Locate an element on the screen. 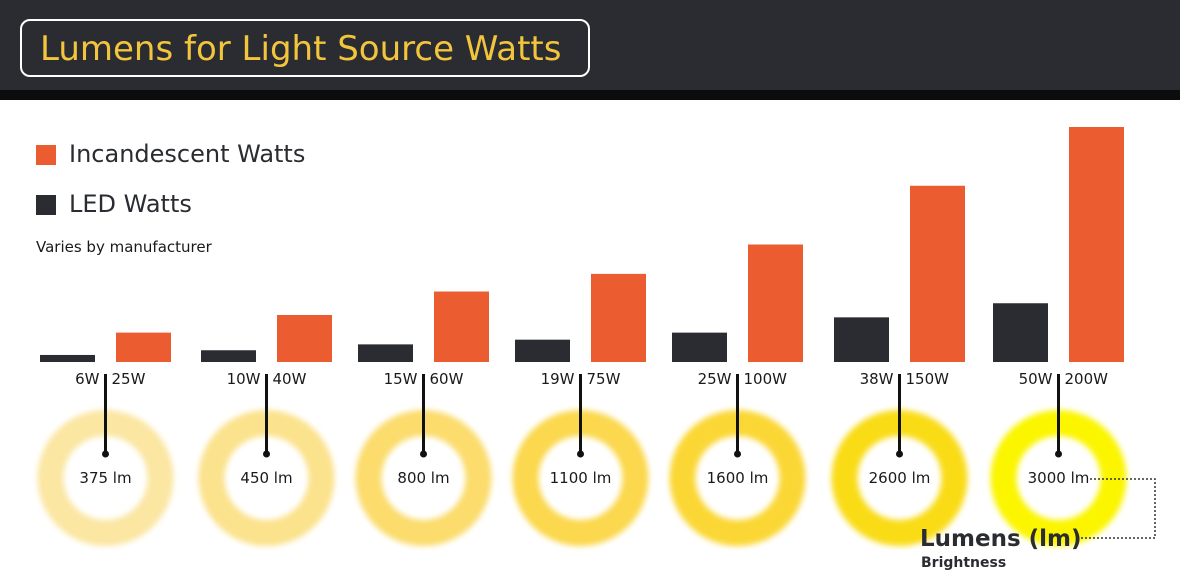 This screenshot has height=580, width=1180. lumen-label: 1100 lm is located at coordinates (581, 478).